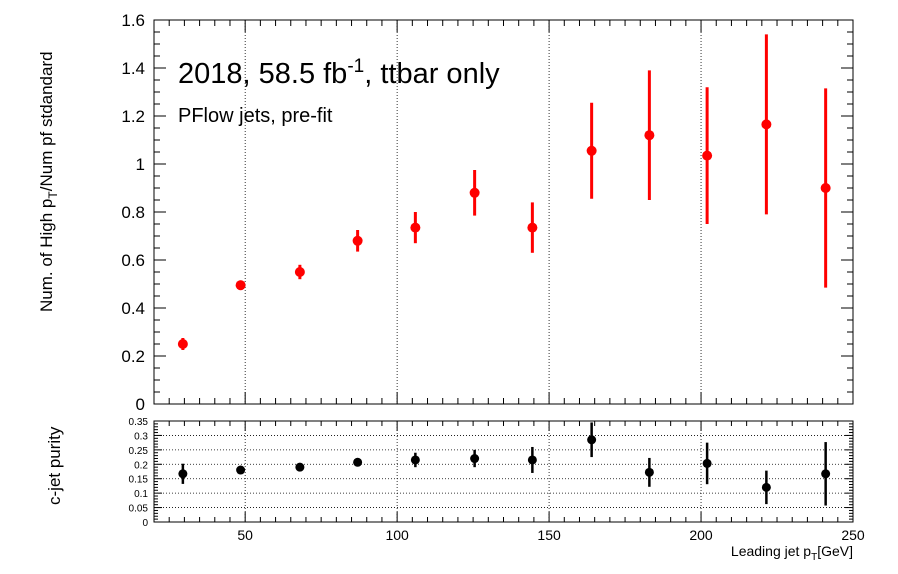 The height and width of the screenshot is (574, 898). What do you see at coordinates (48, 181) in the screenshot?
I see `top-y-axis-label: Num. of High pT/Num pf stdandard` at bounding box center [48, 181].